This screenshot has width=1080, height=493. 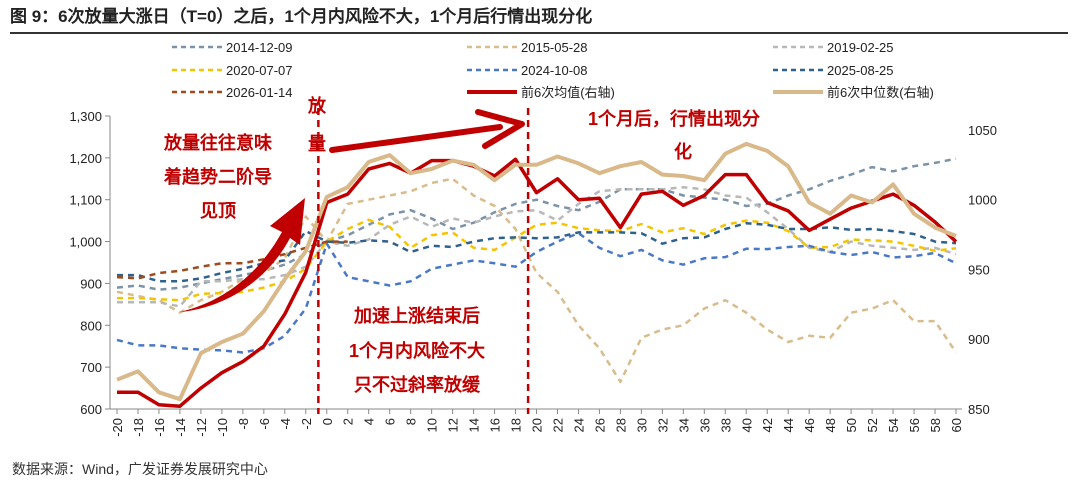 What do you see at coordinates (599, 425) in the screenshot?
I see `x-tick-label: 26` at bounding box center [599, 425].